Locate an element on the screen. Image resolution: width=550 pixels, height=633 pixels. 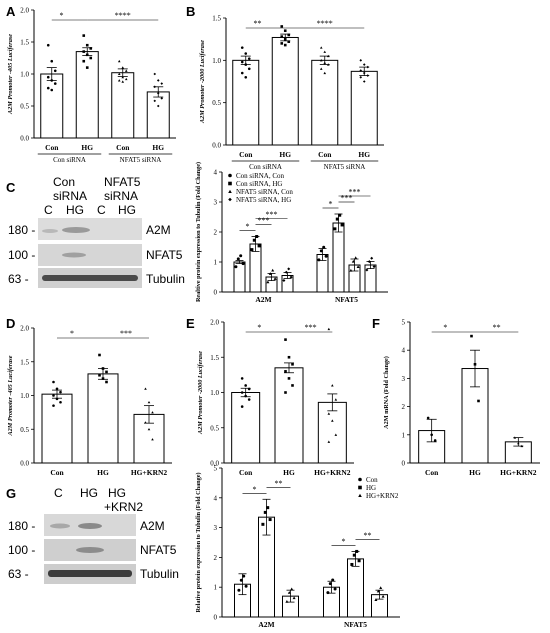
panel-label-d: D is located at coordinates (10, 323).